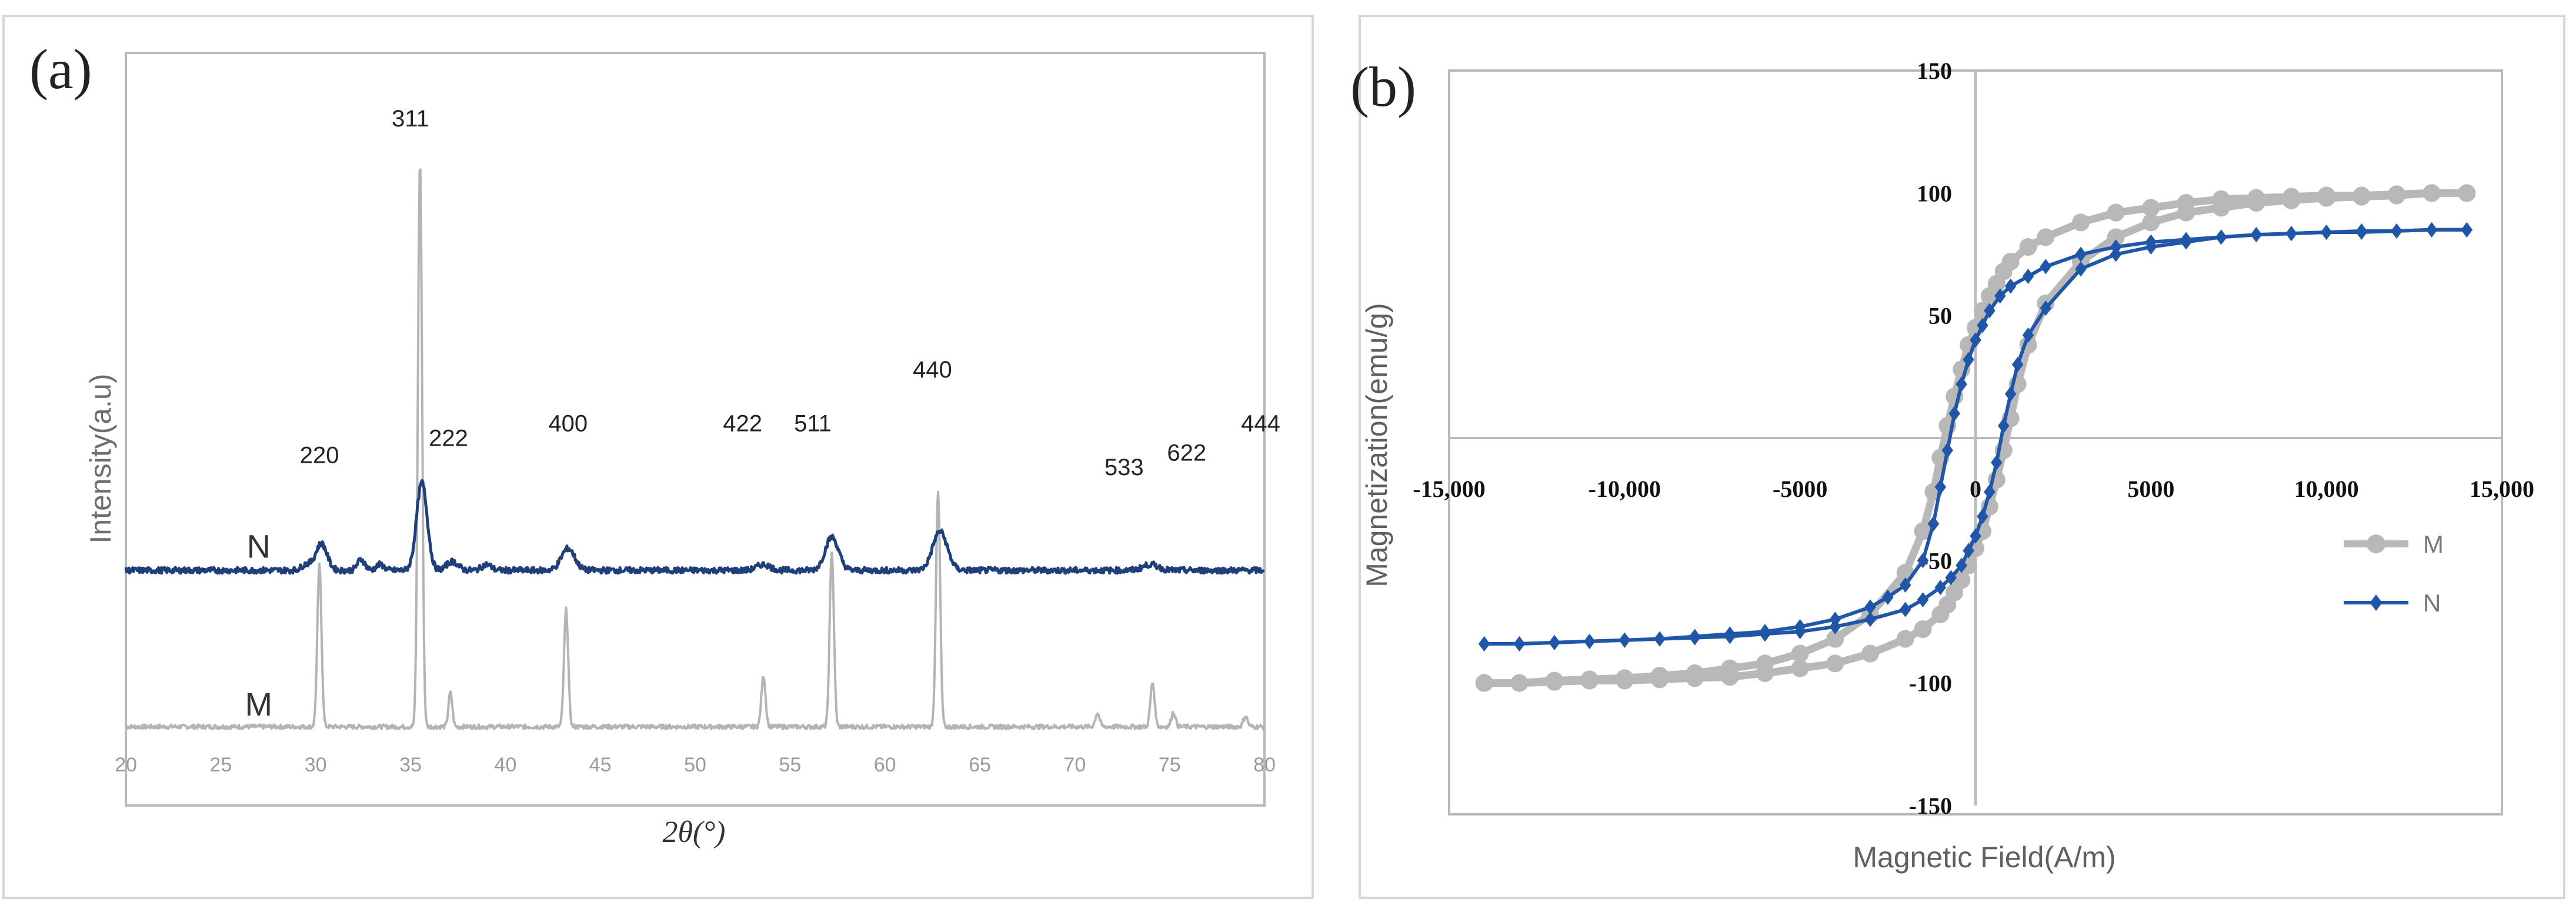 The height and width of the screenshot is (909, 2576). Describe the element at coordinates (1934, 71) in the screenshot. I see `hysteresis-y-tick-label: 150` at that location.